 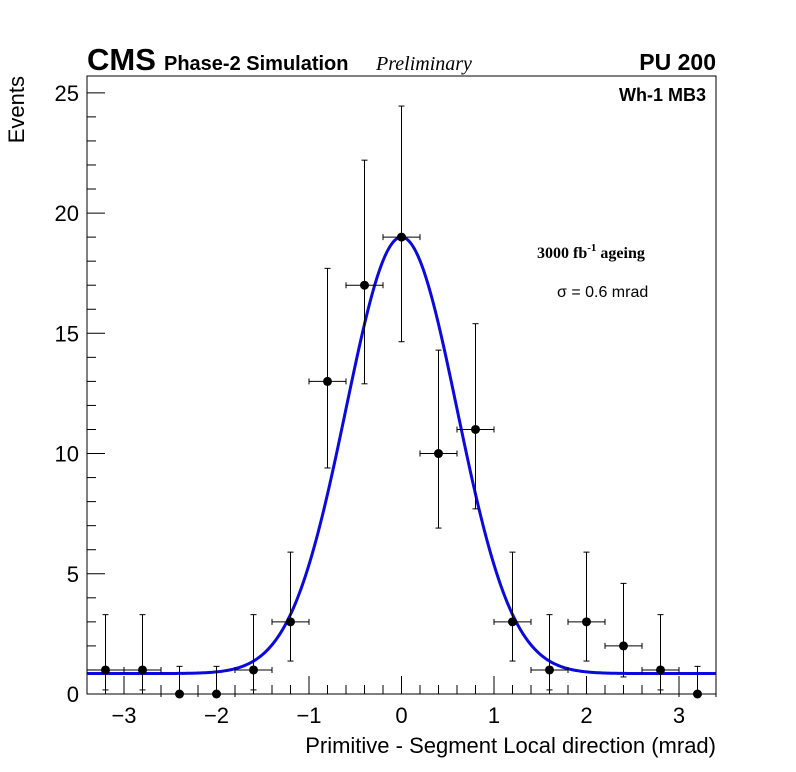 I want to click on subtitle-label: Phase-2 Simulation, so click(x=256, y=64).